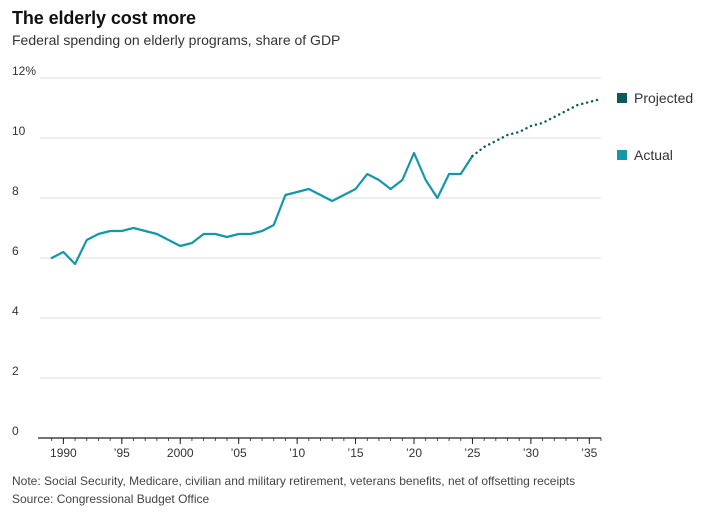  I want to click on y-tick-label-6: 6, so click(15, 251).